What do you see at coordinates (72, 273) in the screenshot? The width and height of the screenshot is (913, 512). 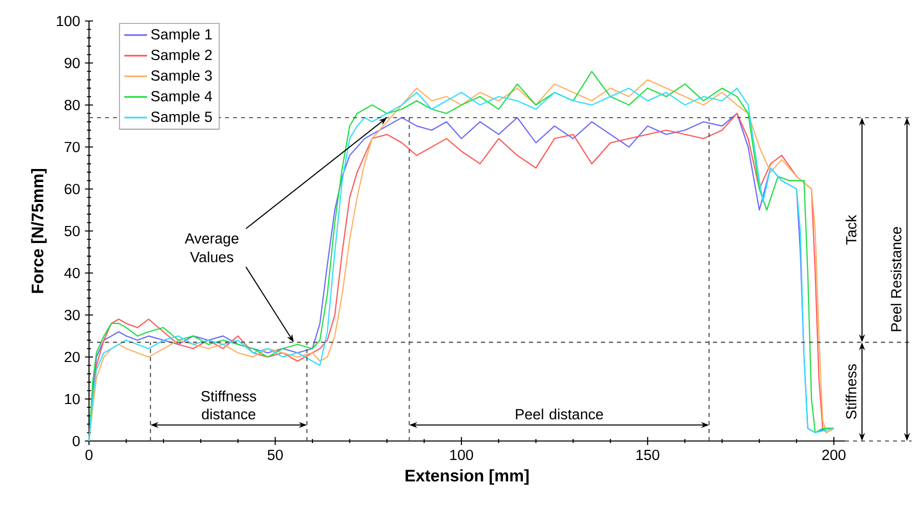 I see `y-tick-label: 40` at bounding box center [72, 273].